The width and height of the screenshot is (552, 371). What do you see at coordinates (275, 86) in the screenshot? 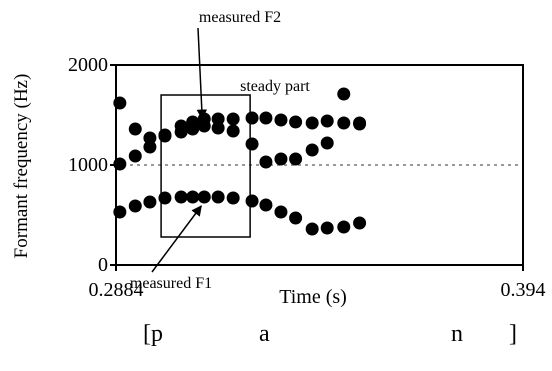
I see `steady-part-label: steady part` at bounding box center [275, 86].